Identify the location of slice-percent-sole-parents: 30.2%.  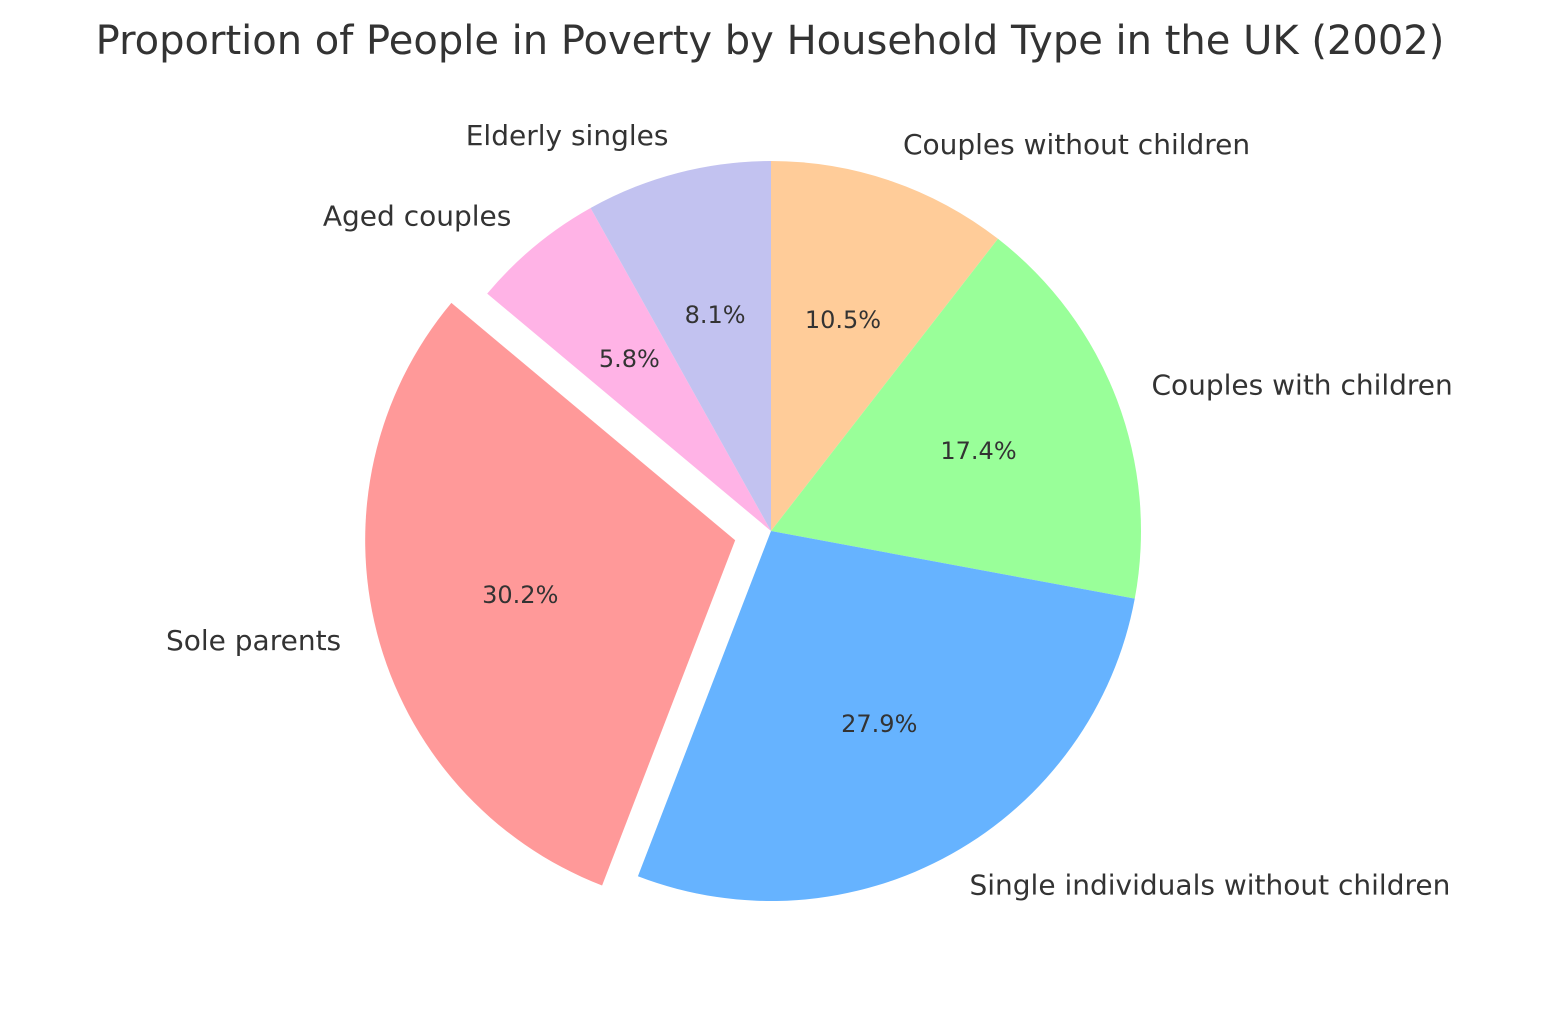
(520, 595).